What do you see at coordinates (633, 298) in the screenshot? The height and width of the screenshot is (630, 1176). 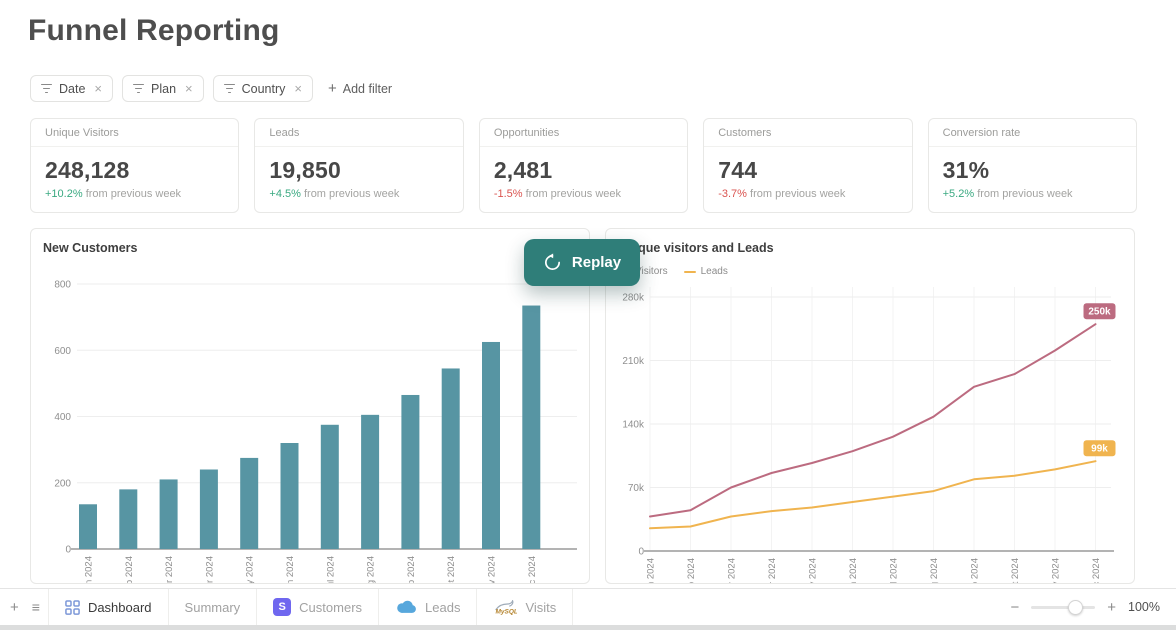 I see `y-tick-label: 280k` at bounding box center [633, 298].